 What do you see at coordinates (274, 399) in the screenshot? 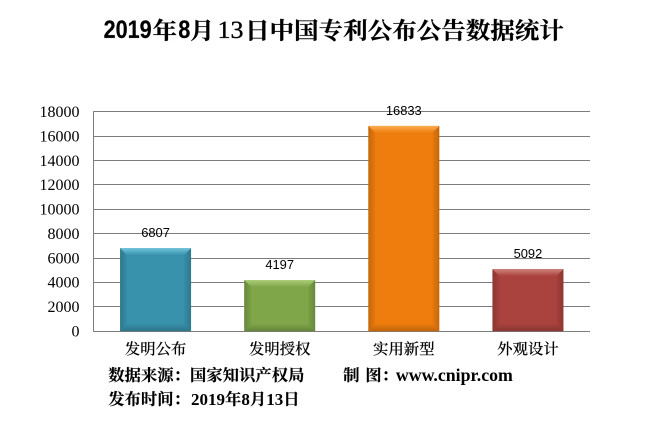
I see `svg-text: 13` at bounding box center [274, 399].